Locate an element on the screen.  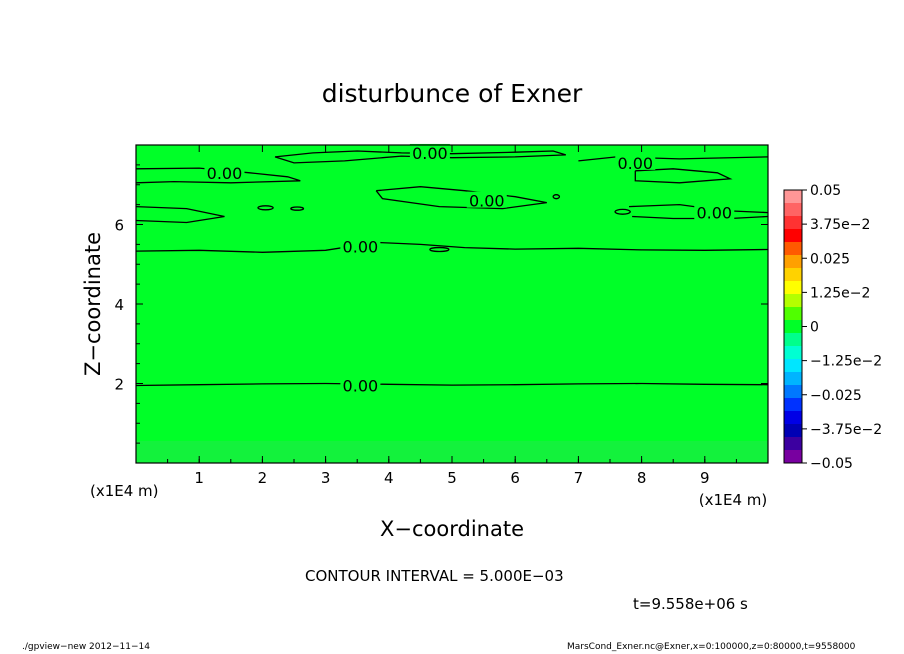
y-unit-label: (x1E4 m) is located at coordinates (124, 491).